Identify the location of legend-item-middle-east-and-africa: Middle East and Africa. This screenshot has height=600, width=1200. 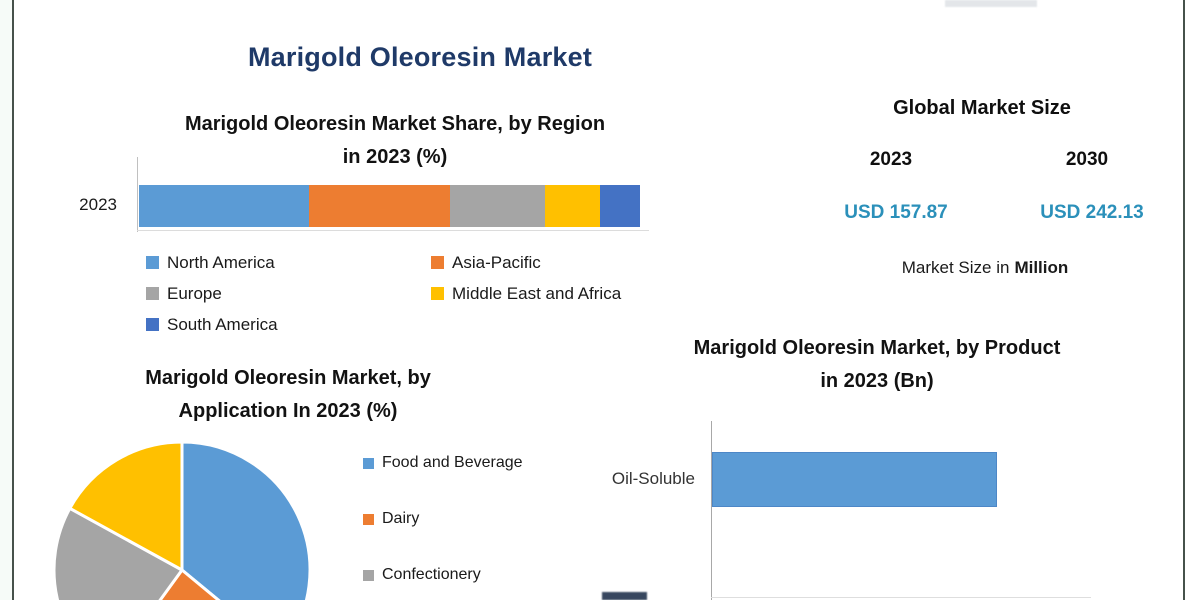
(526, 293).